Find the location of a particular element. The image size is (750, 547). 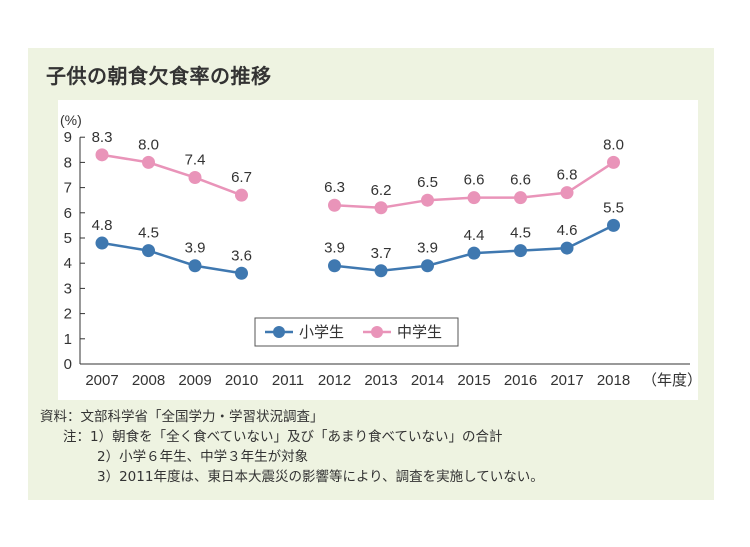

legend-label: 小学生 is located at coordinates (321, 332).